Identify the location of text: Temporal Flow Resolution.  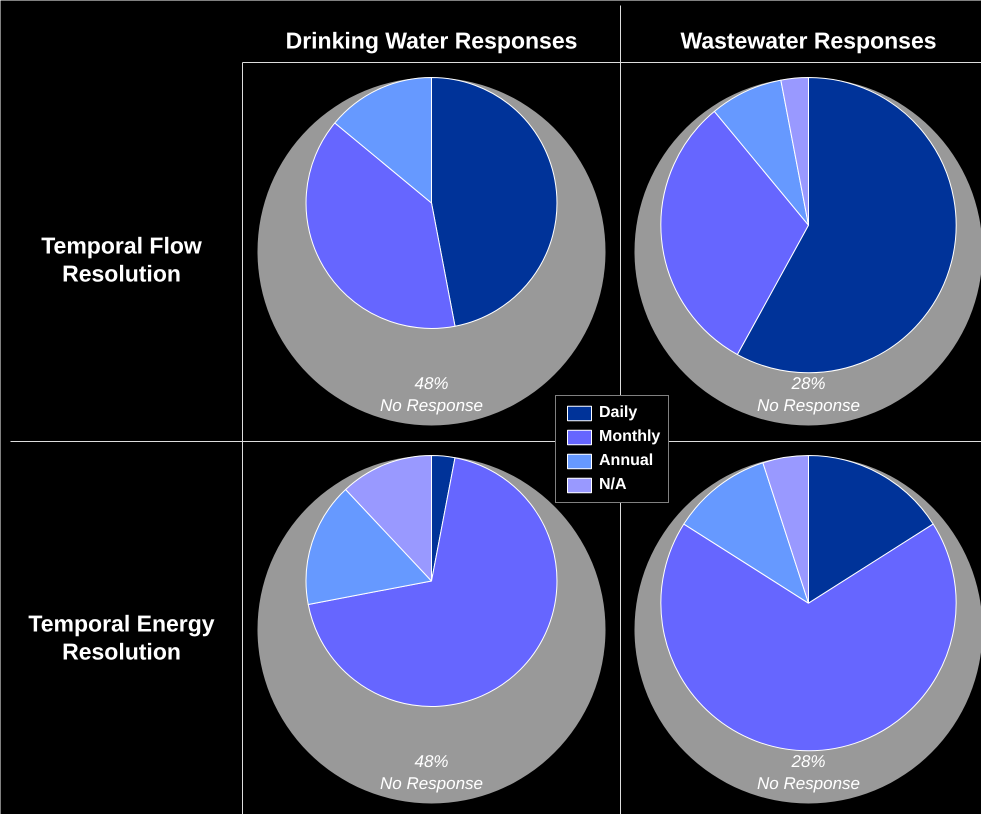
(121, 259).